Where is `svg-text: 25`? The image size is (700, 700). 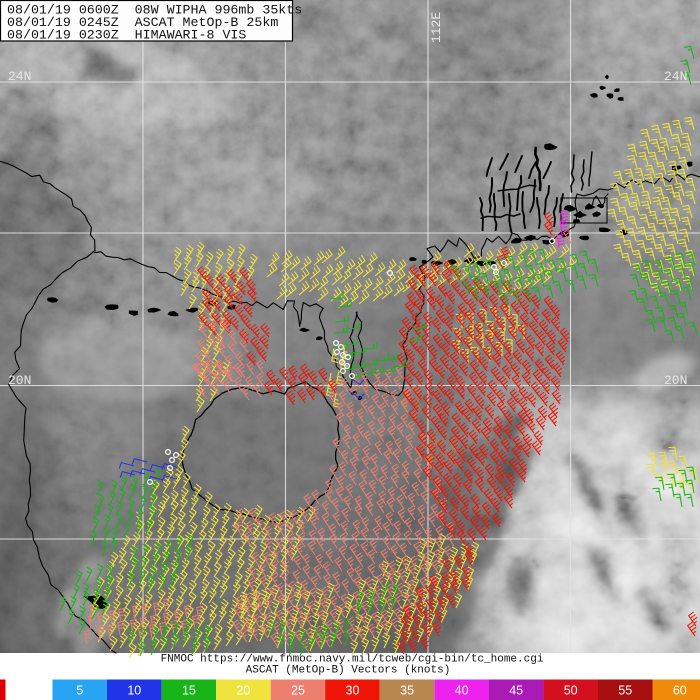 svg-text: 25 is located at coordinates (298, 691).